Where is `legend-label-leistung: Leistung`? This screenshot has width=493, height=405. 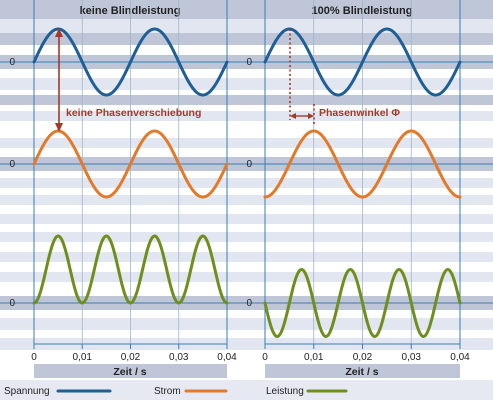
legend-label-leistung: Leistung is located at coordinates (285, 391).